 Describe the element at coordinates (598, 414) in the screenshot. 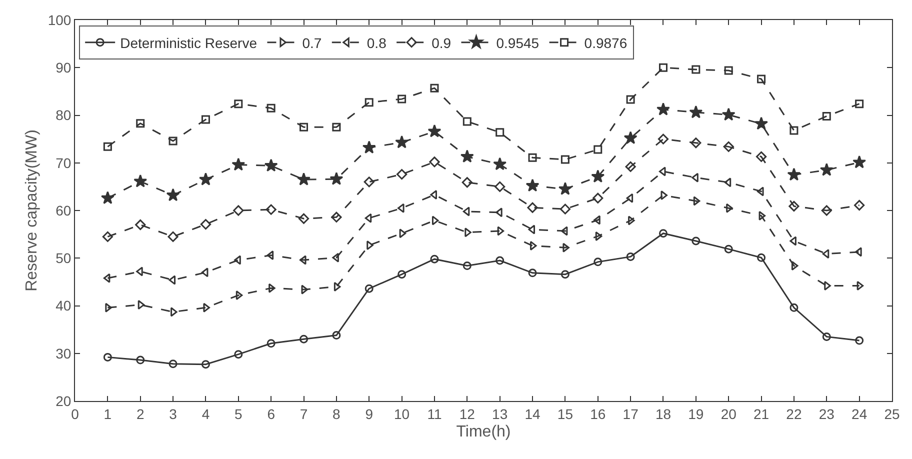

I see `x-tick-label: 16` at that location.